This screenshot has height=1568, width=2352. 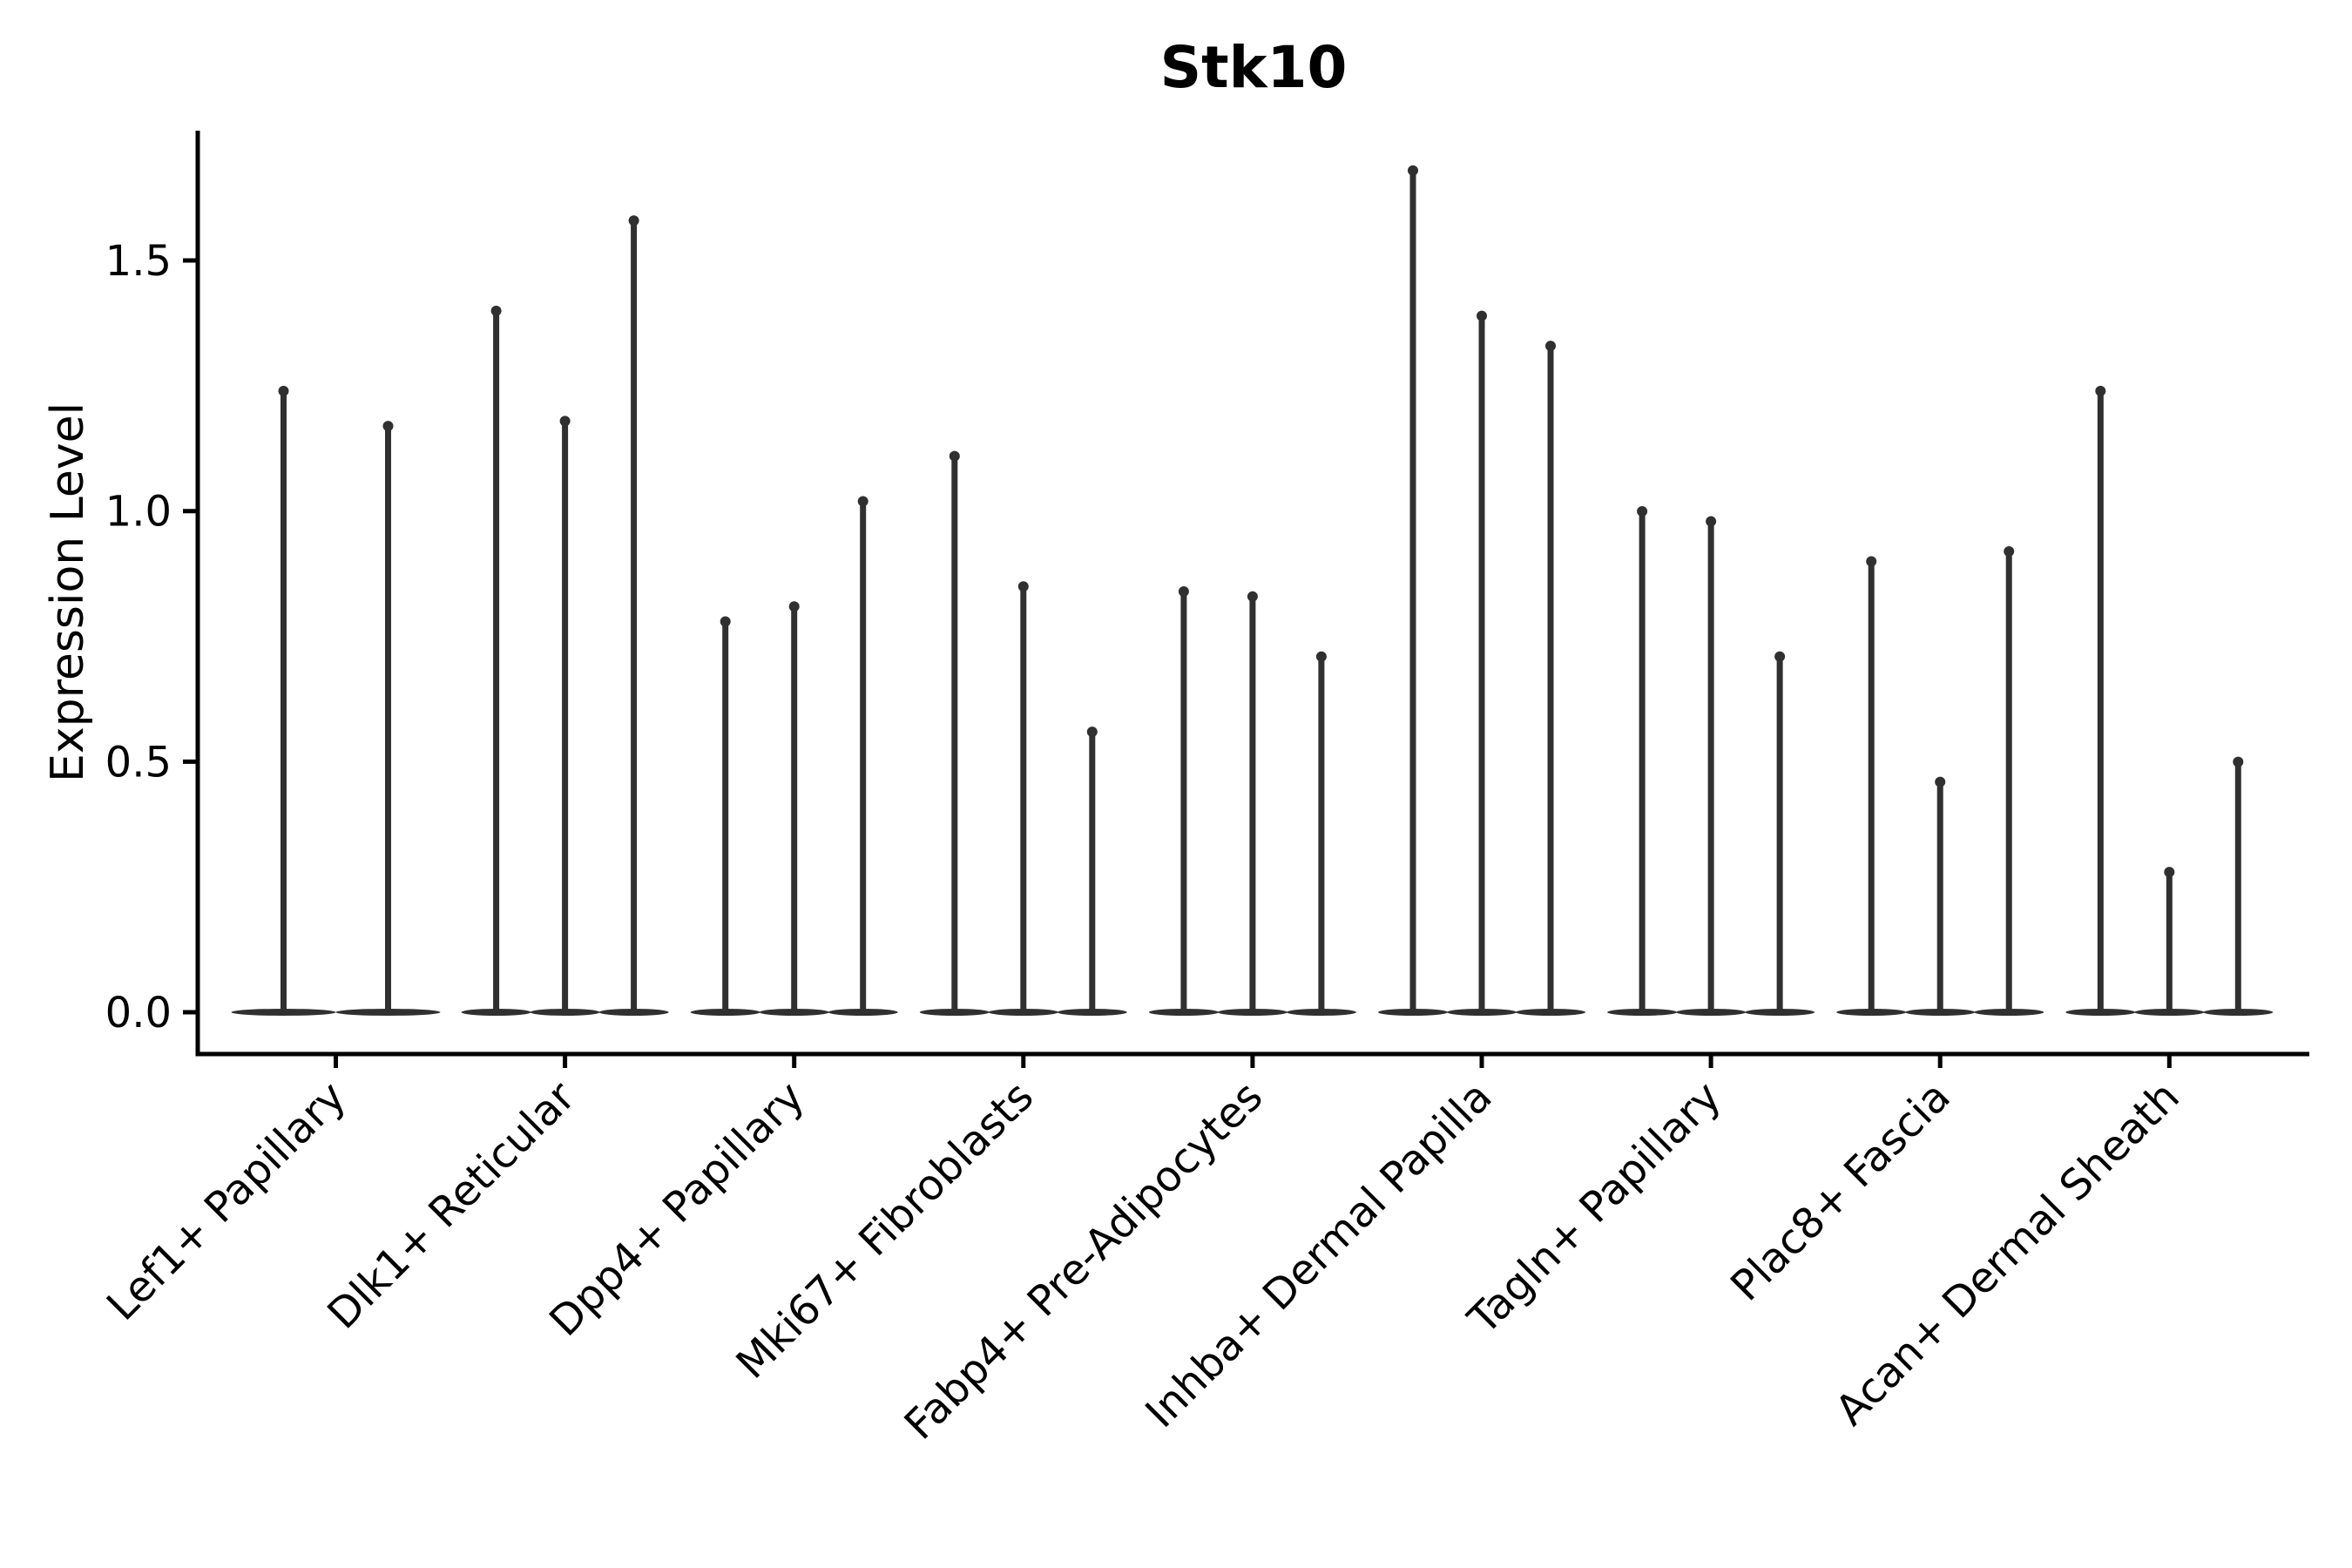 What do you see at coordinates (1594, 1208) in the screenshot?
I see `x-tick-label: Tagln+ Papillary` at bounding box center [1594, 1208].